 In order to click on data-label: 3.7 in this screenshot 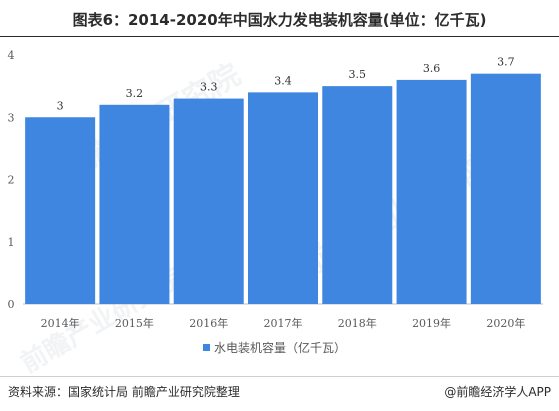, I will do `click(506, 62)`.